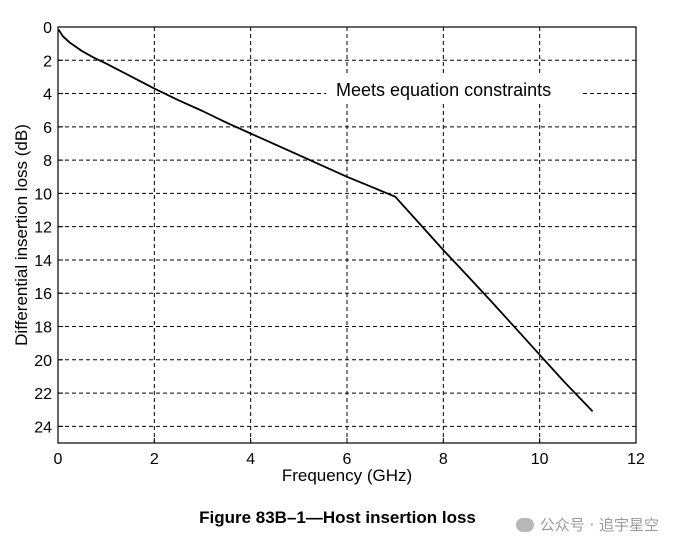 The width and height of the screenshot is (675, 552). What do you see at coordinates (43, 427) in the screenshot?
I see `y-tick-label: 24` at bounding box center [43, 427].